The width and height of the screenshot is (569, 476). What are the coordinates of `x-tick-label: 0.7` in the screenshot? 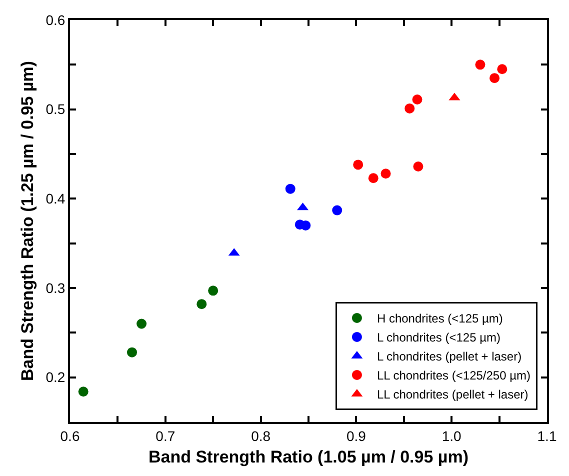 It's located at (166, 436).